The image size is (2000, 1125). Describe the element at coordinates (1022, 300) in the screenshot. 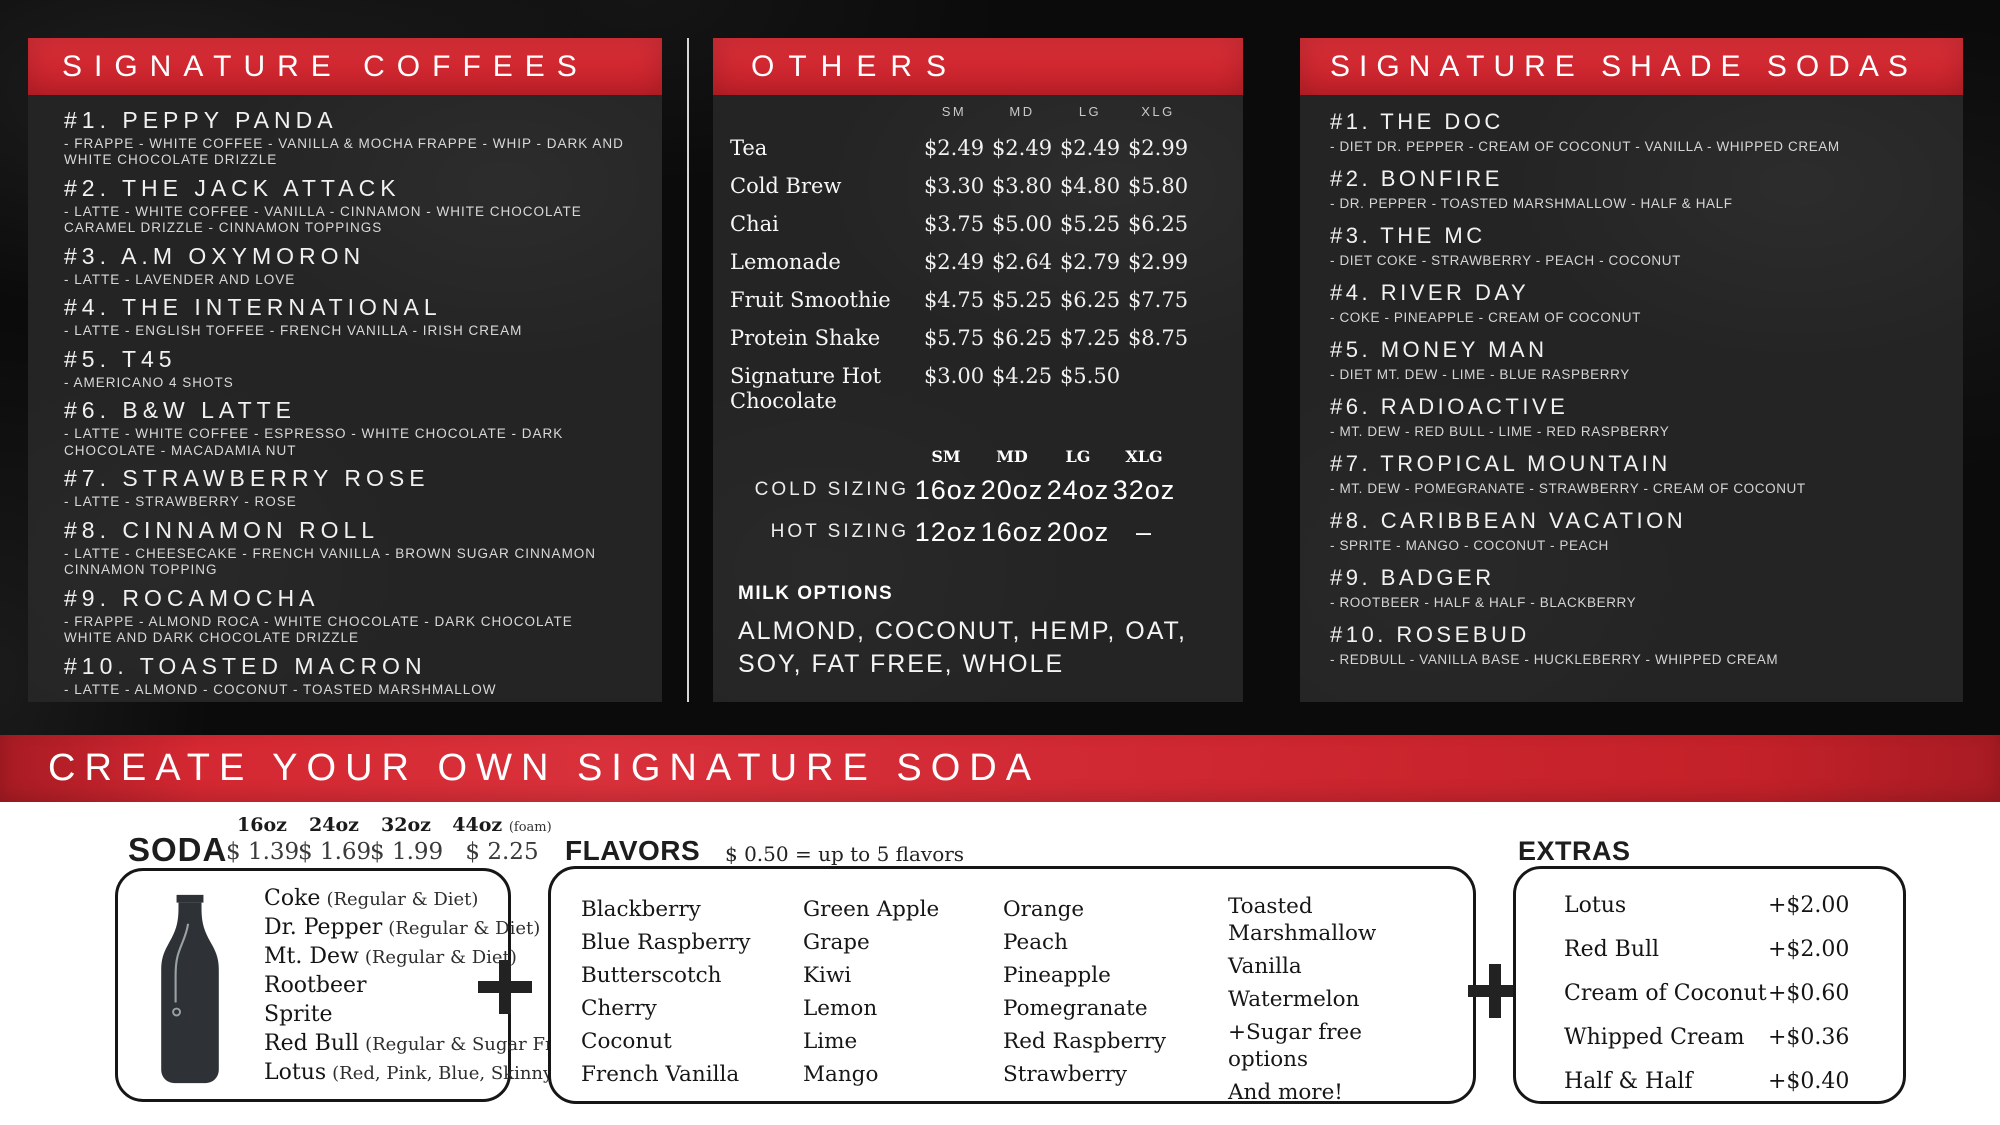

I see `price: $5.25` at that location.